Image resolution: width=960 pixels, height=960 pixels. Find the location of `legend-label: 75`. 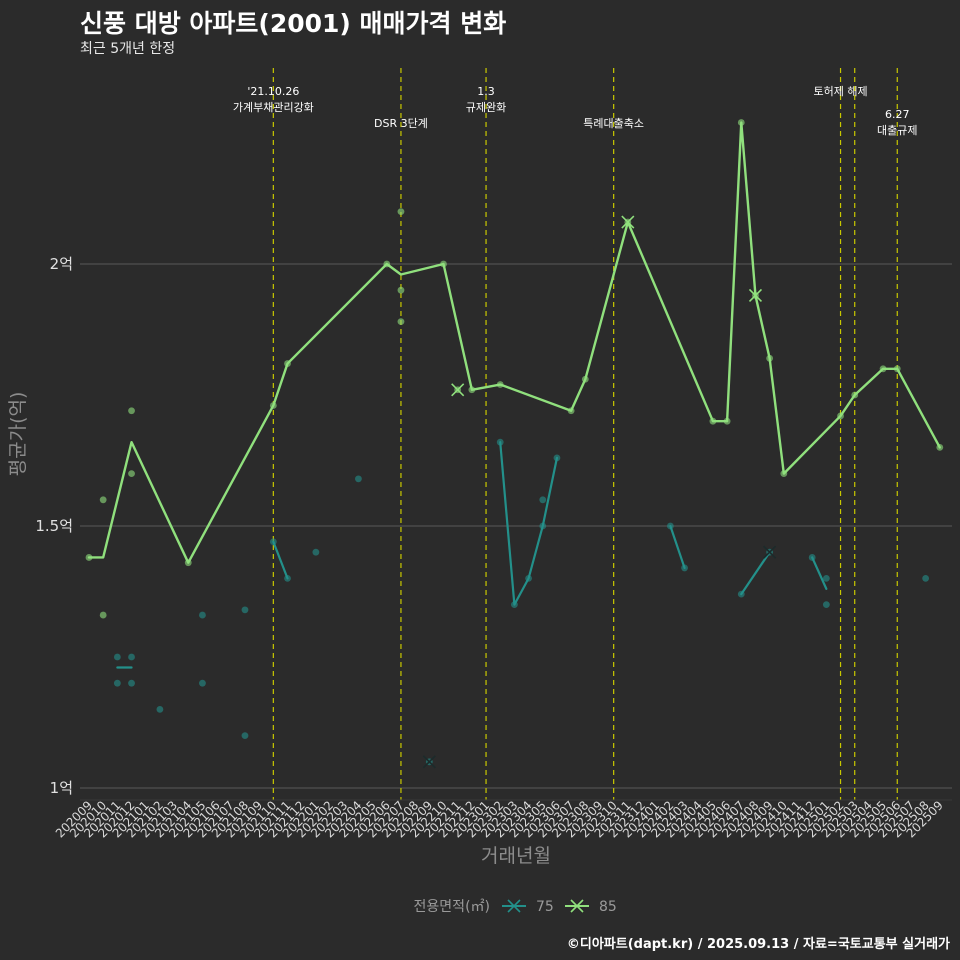

legend-label: 75 is located at coordinates (545, 907).